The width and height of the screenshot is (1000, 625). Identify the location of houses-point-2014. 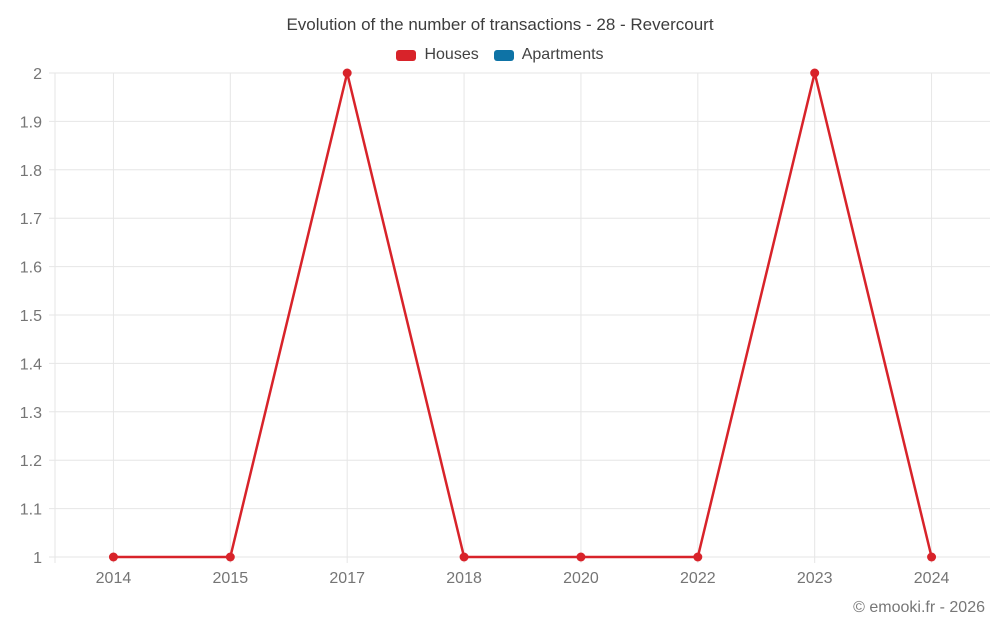
(113, 557).